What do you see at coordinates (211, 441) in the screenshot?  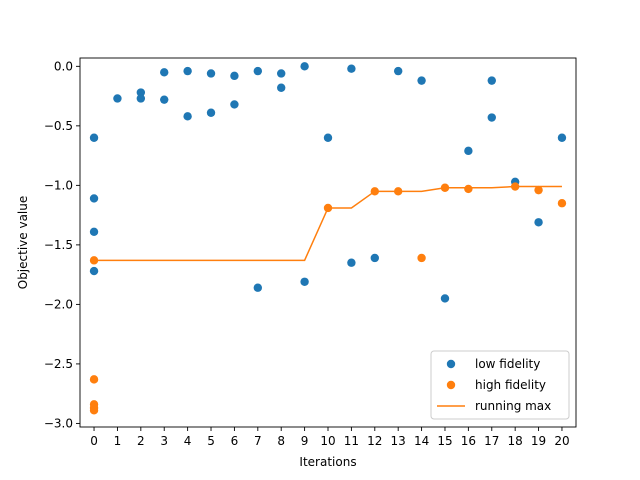 I see `x-tick-label: 5` at bounding box center [211, 441].